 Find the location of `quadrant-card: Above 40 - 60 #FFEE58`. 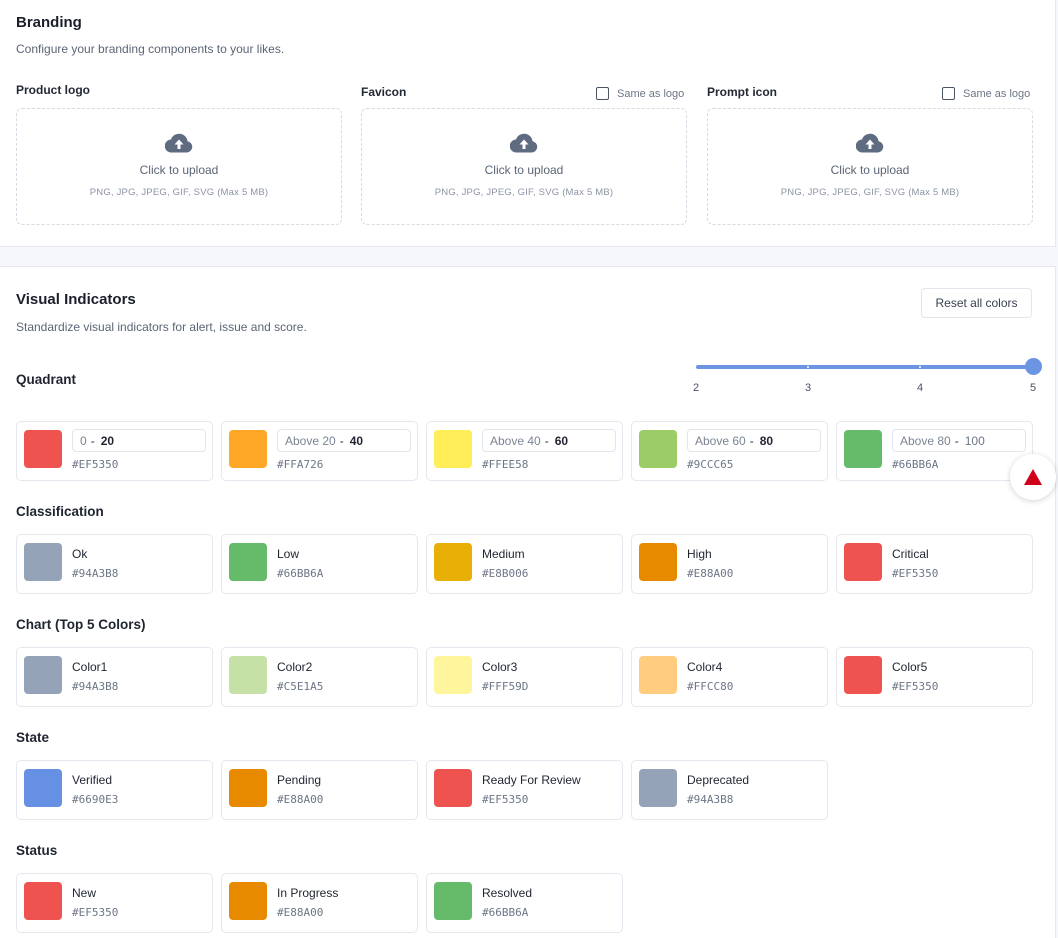

quadrant-card: Above 40 - 60 #FFEE58 is located at coordinates (524, 451).